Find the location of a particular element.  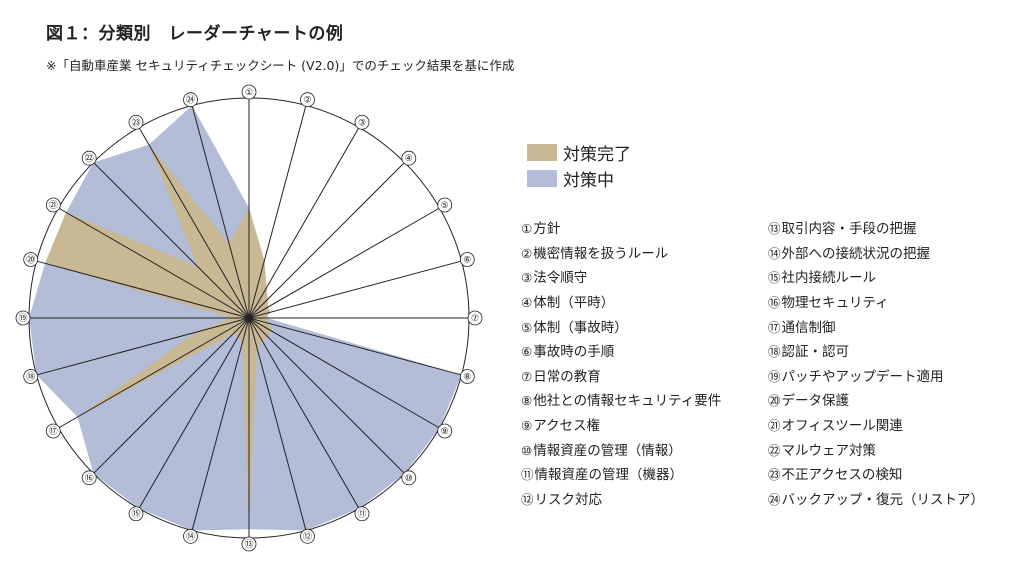

category-label: データ保護 is located at coordinates (815, 401).